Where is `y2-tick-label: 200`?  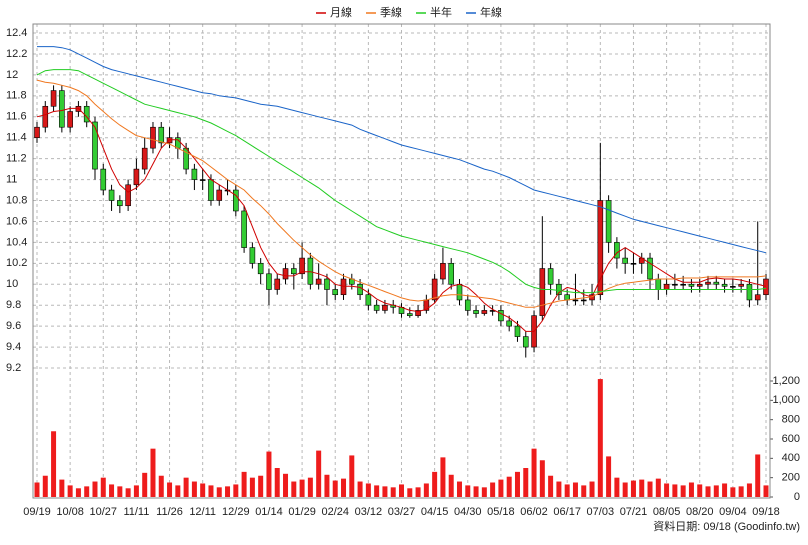 y2-tick-label: 200 is located at coordinates (791, 478).